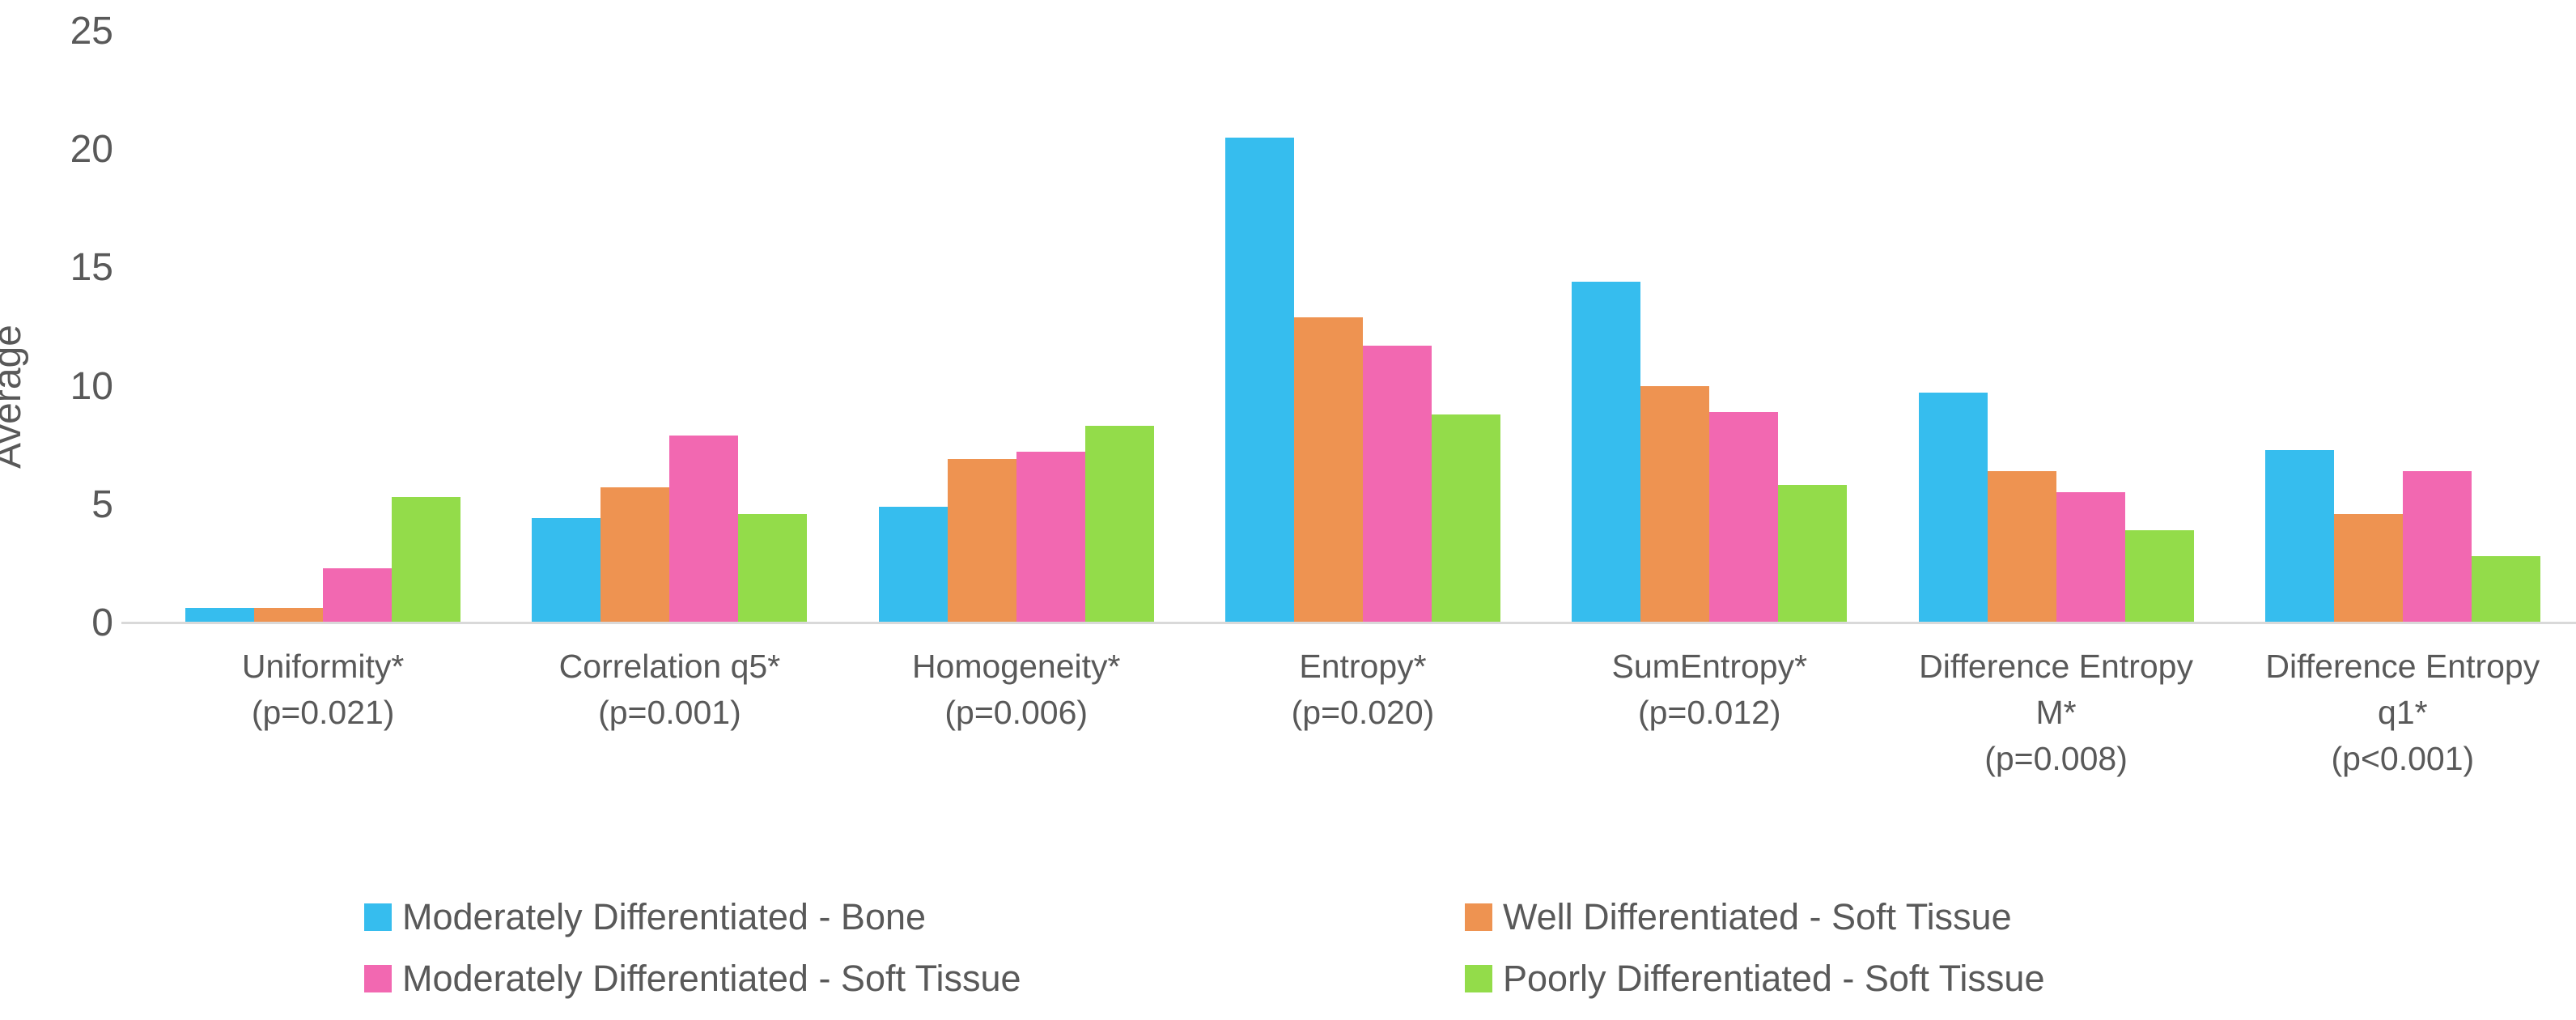  What do you see at coordinates (1328, 470) in the screenshot?
I see `bar-series1-cat3` at bounding box center [1328, 470].